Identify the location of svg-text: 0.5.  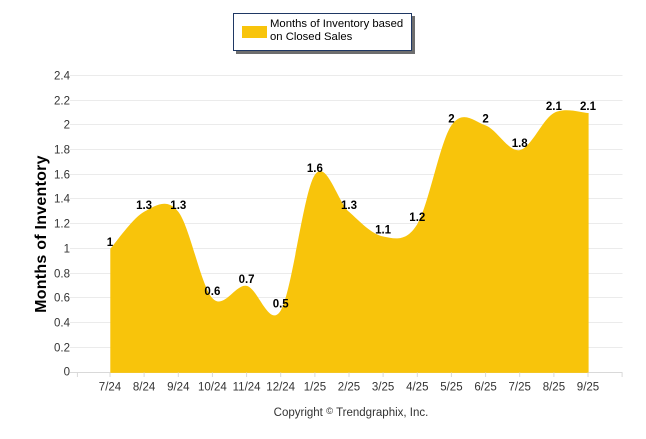
(281, 305).